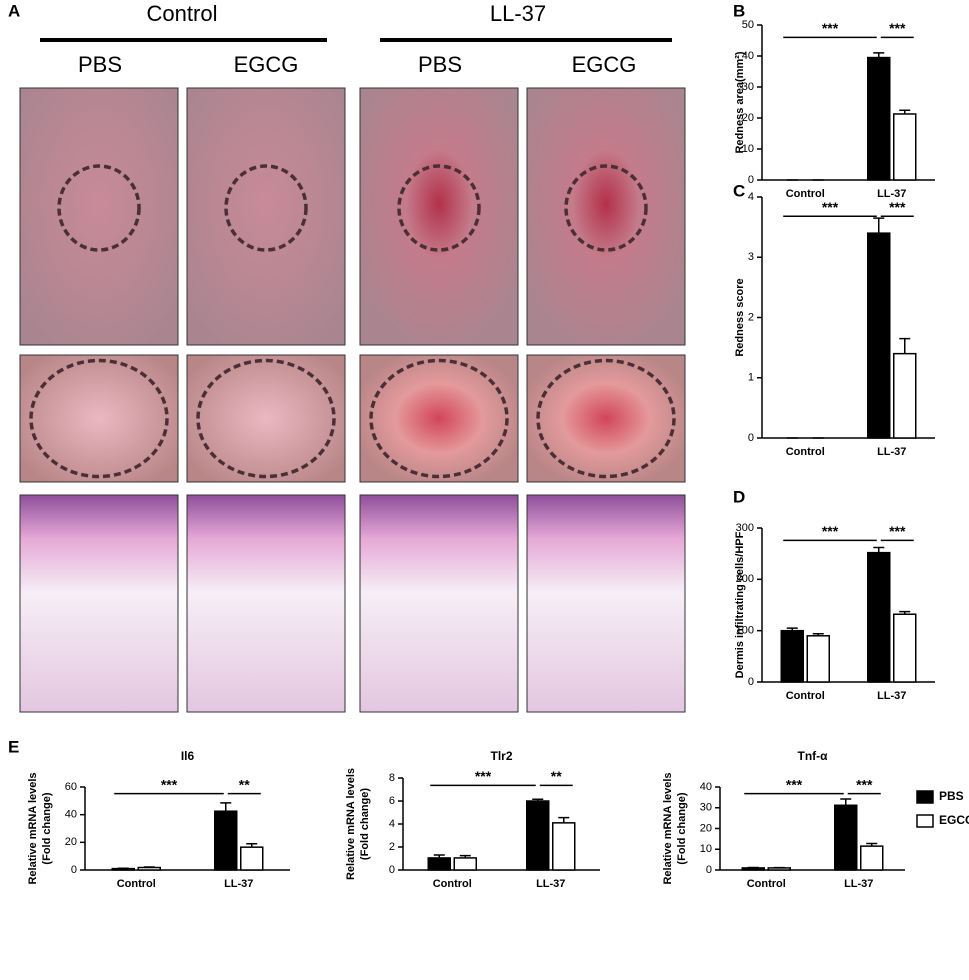  I want to click on panel-label: C, so click(739, 190).